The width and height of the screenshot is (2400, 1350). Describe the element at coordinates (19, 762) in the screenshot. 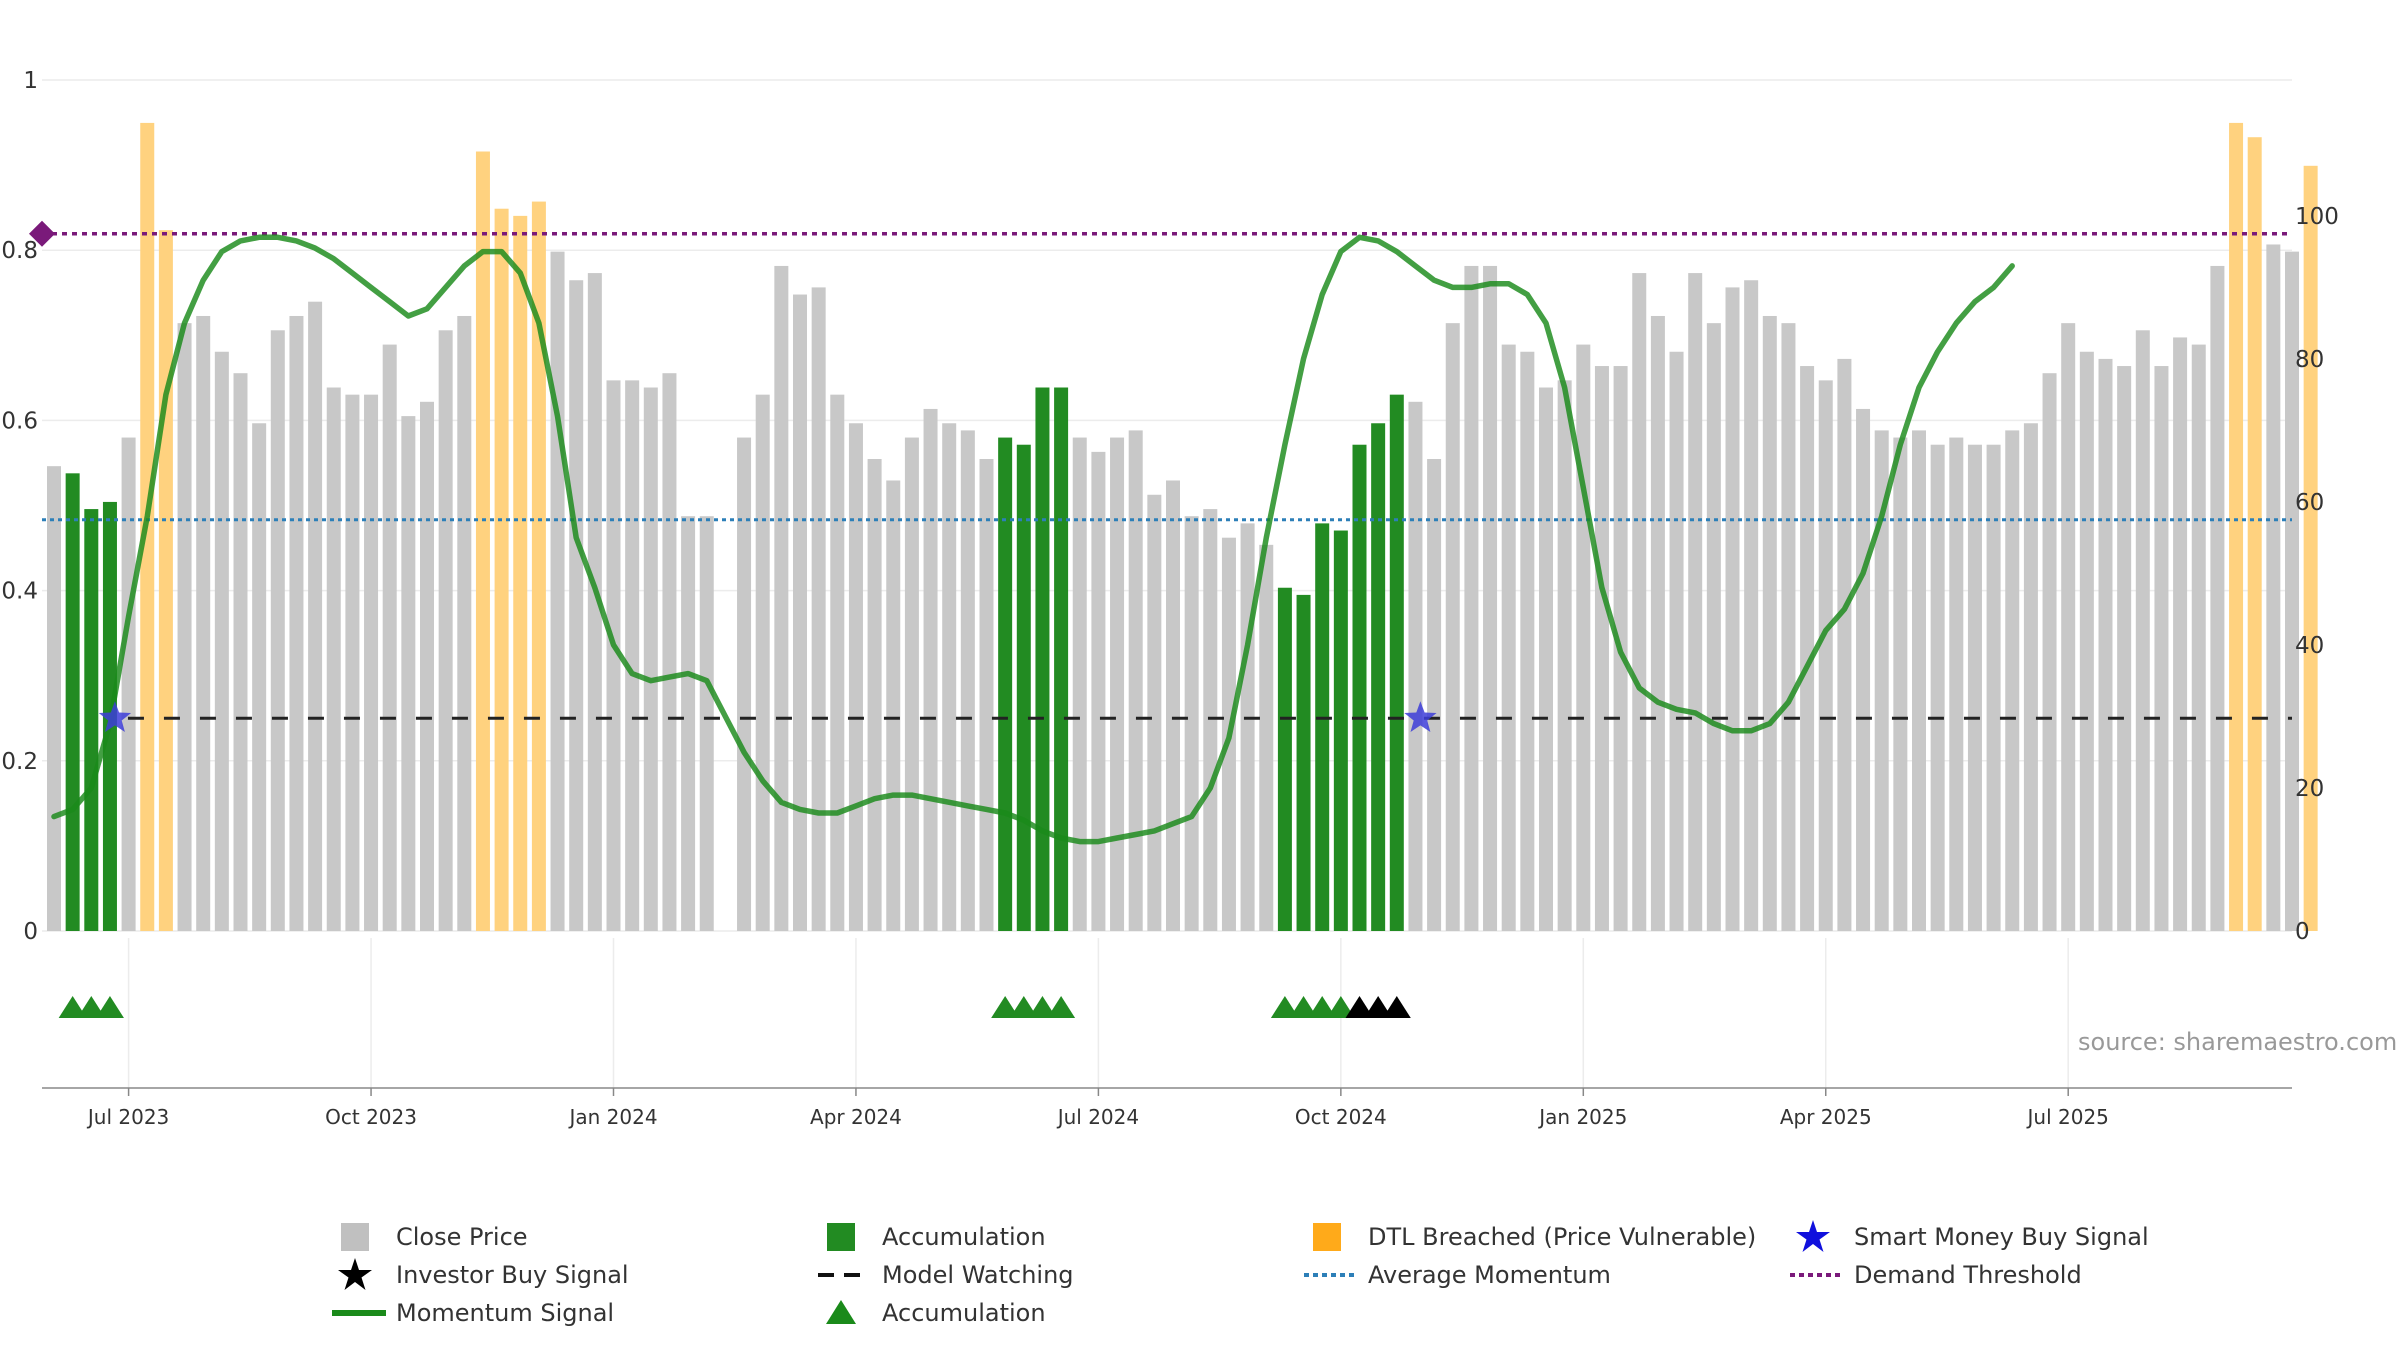

I see `left-tick-label: 0.2` at that location.